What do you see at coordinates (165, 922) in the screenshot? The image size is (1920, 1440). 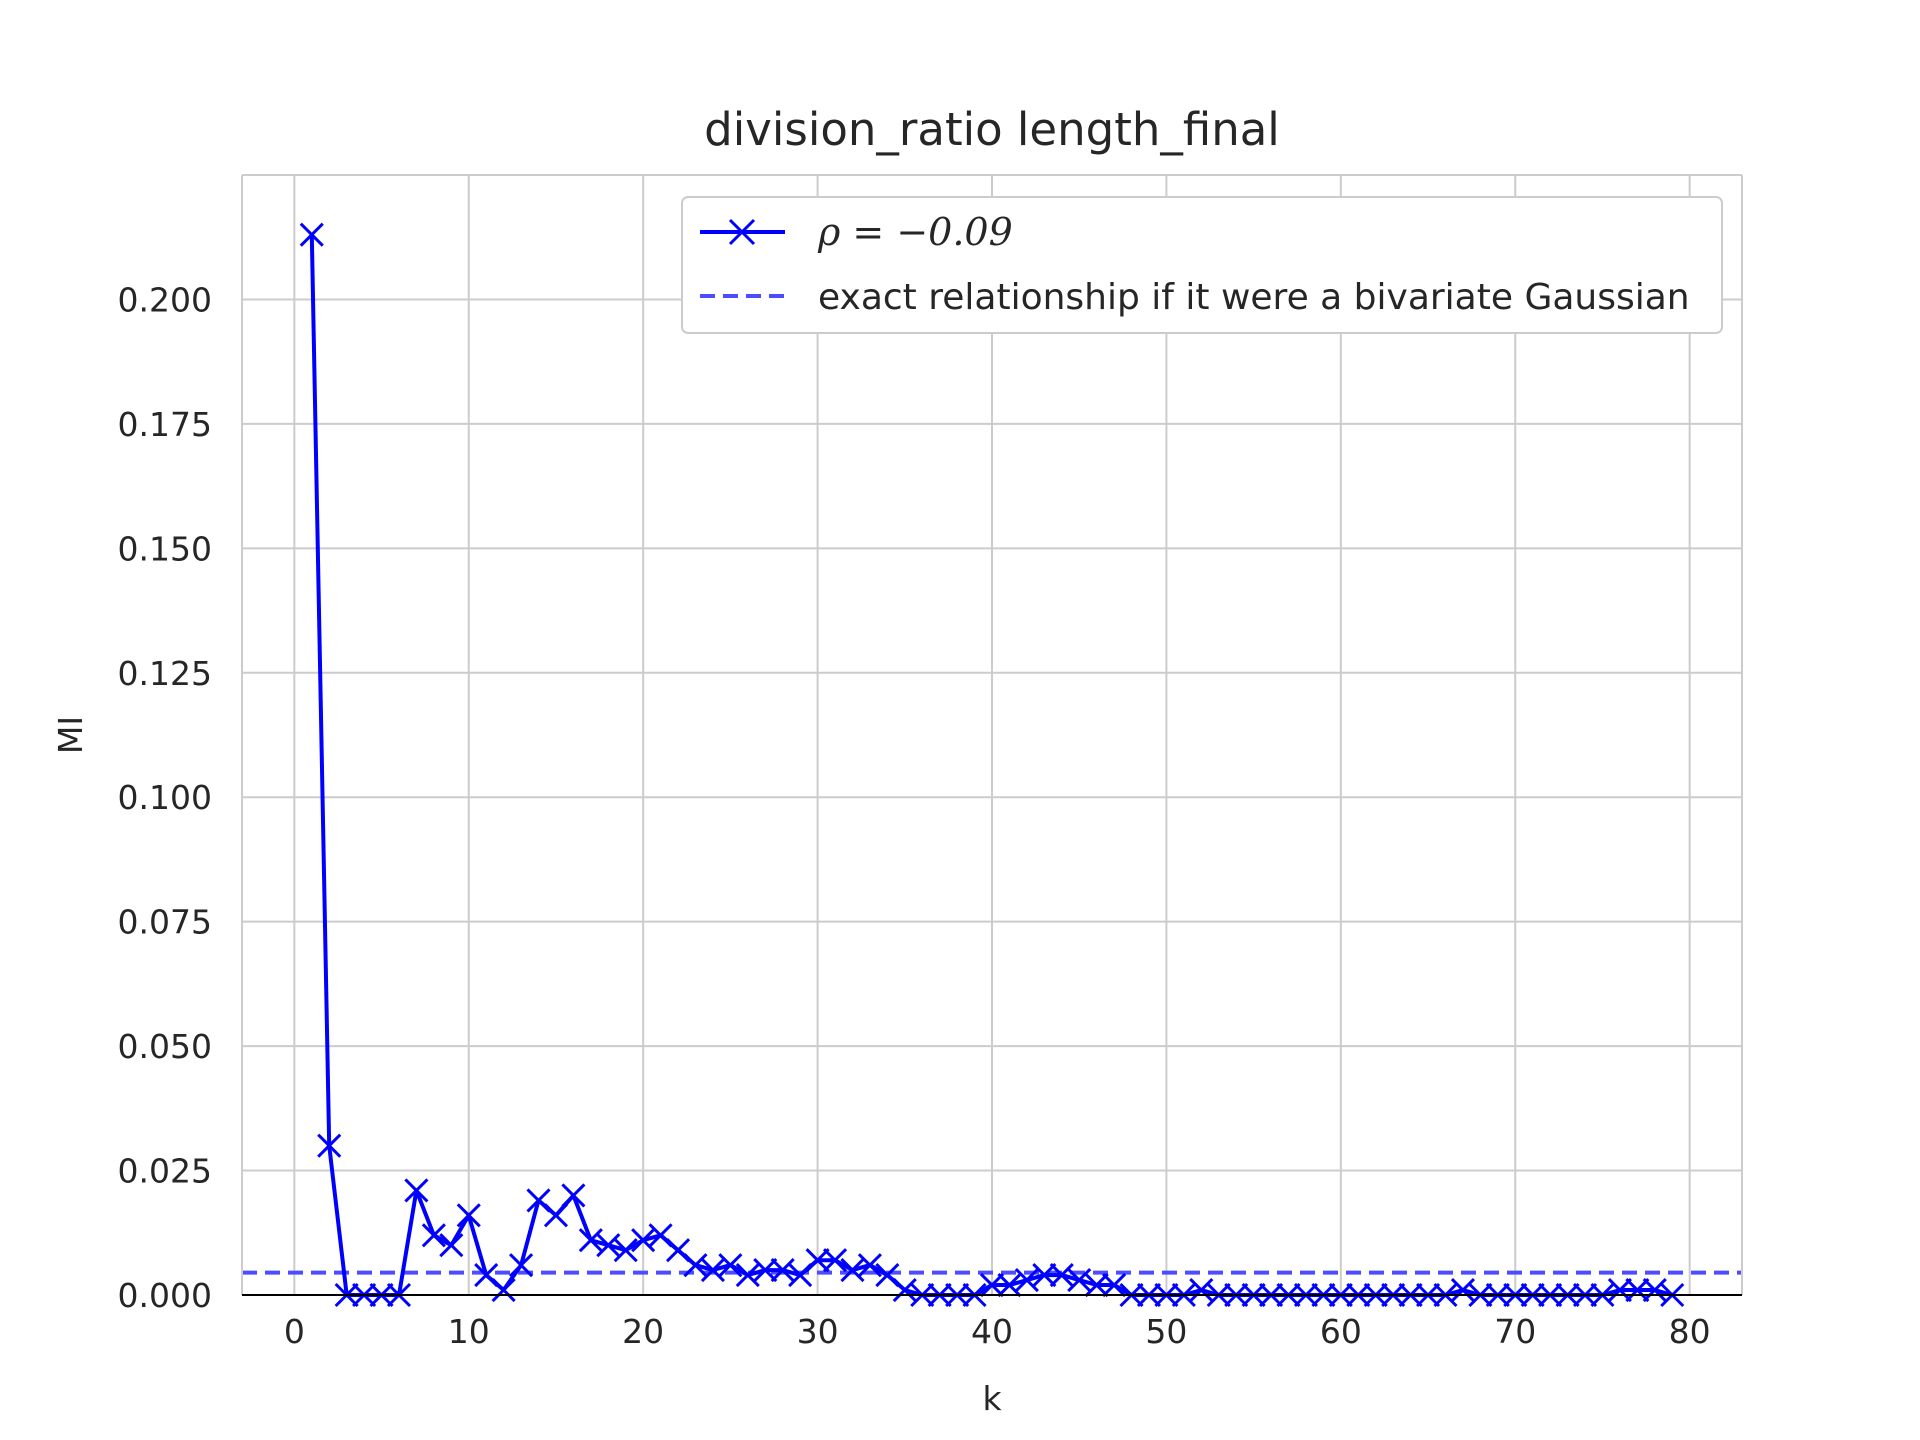 I see `y-tick-label: 0.075` at bounding box center [165, 922].